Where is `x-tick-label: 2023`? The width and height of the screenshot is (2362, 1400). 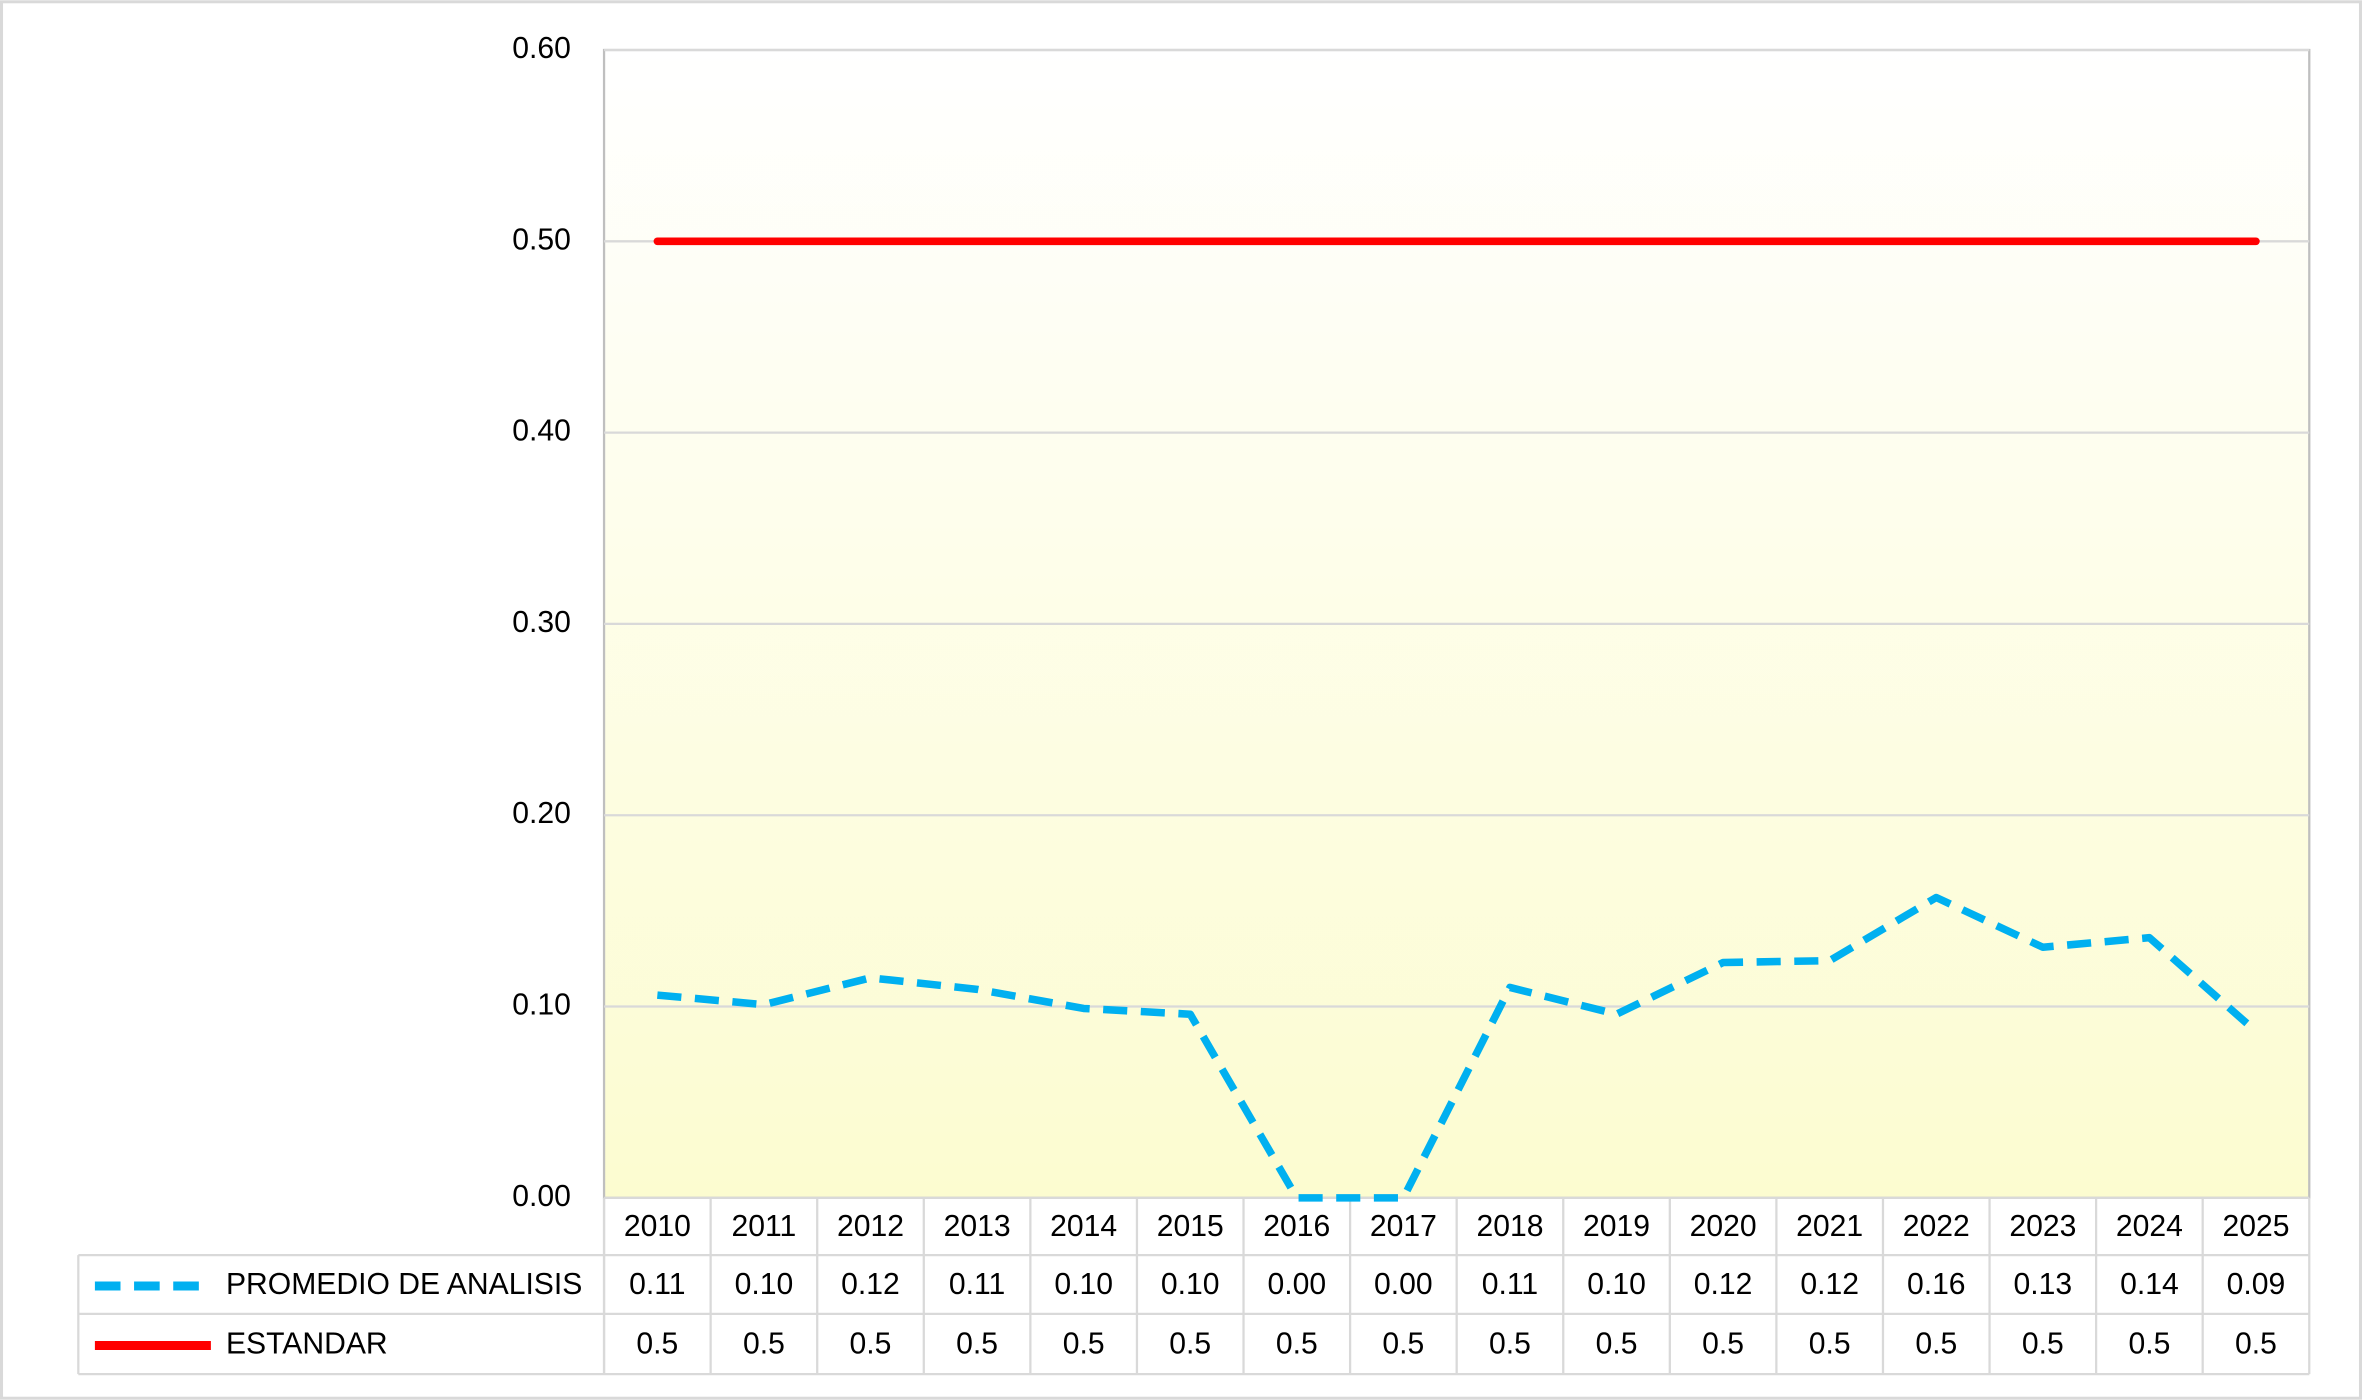
x-tick-label: 2023 is located at coordinates (2042, 1226).